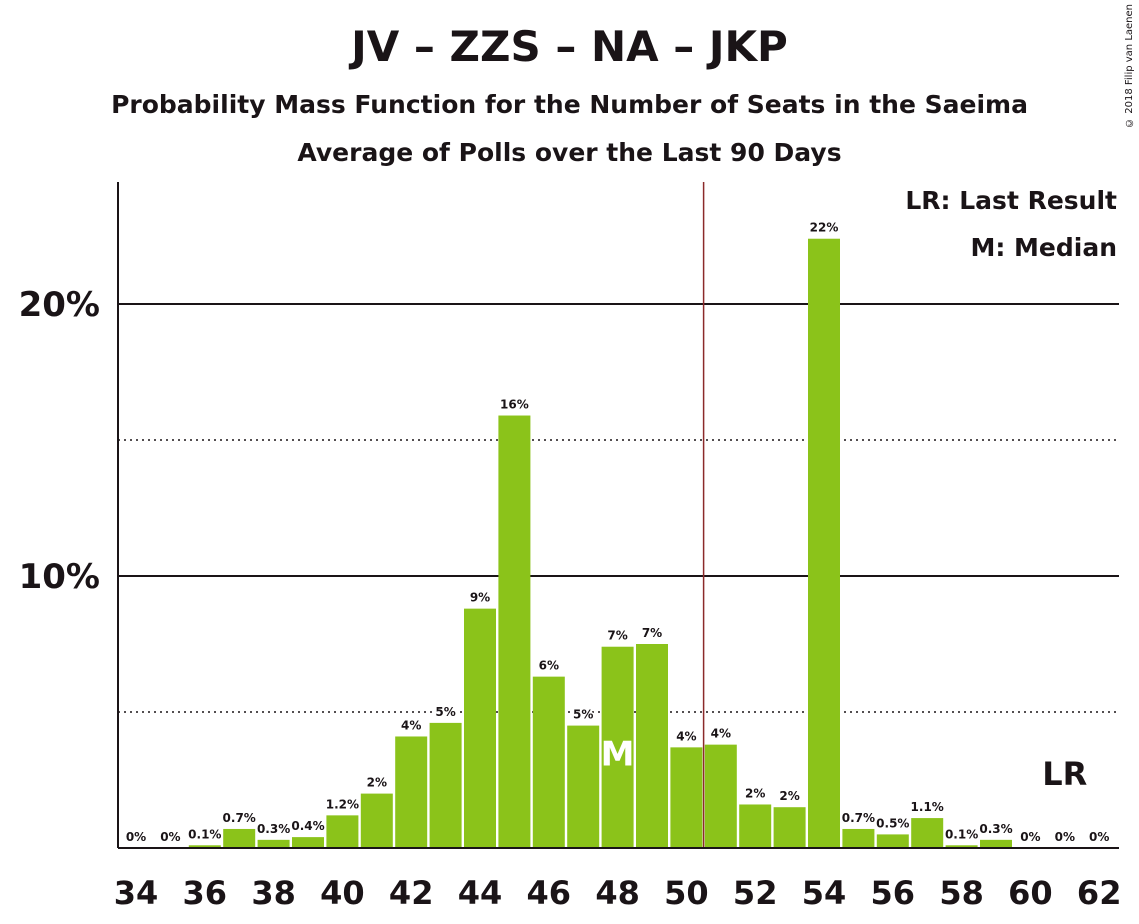 The image size is (1139, 924). I want to click on x-tick-label: 44, so click(480, 893).